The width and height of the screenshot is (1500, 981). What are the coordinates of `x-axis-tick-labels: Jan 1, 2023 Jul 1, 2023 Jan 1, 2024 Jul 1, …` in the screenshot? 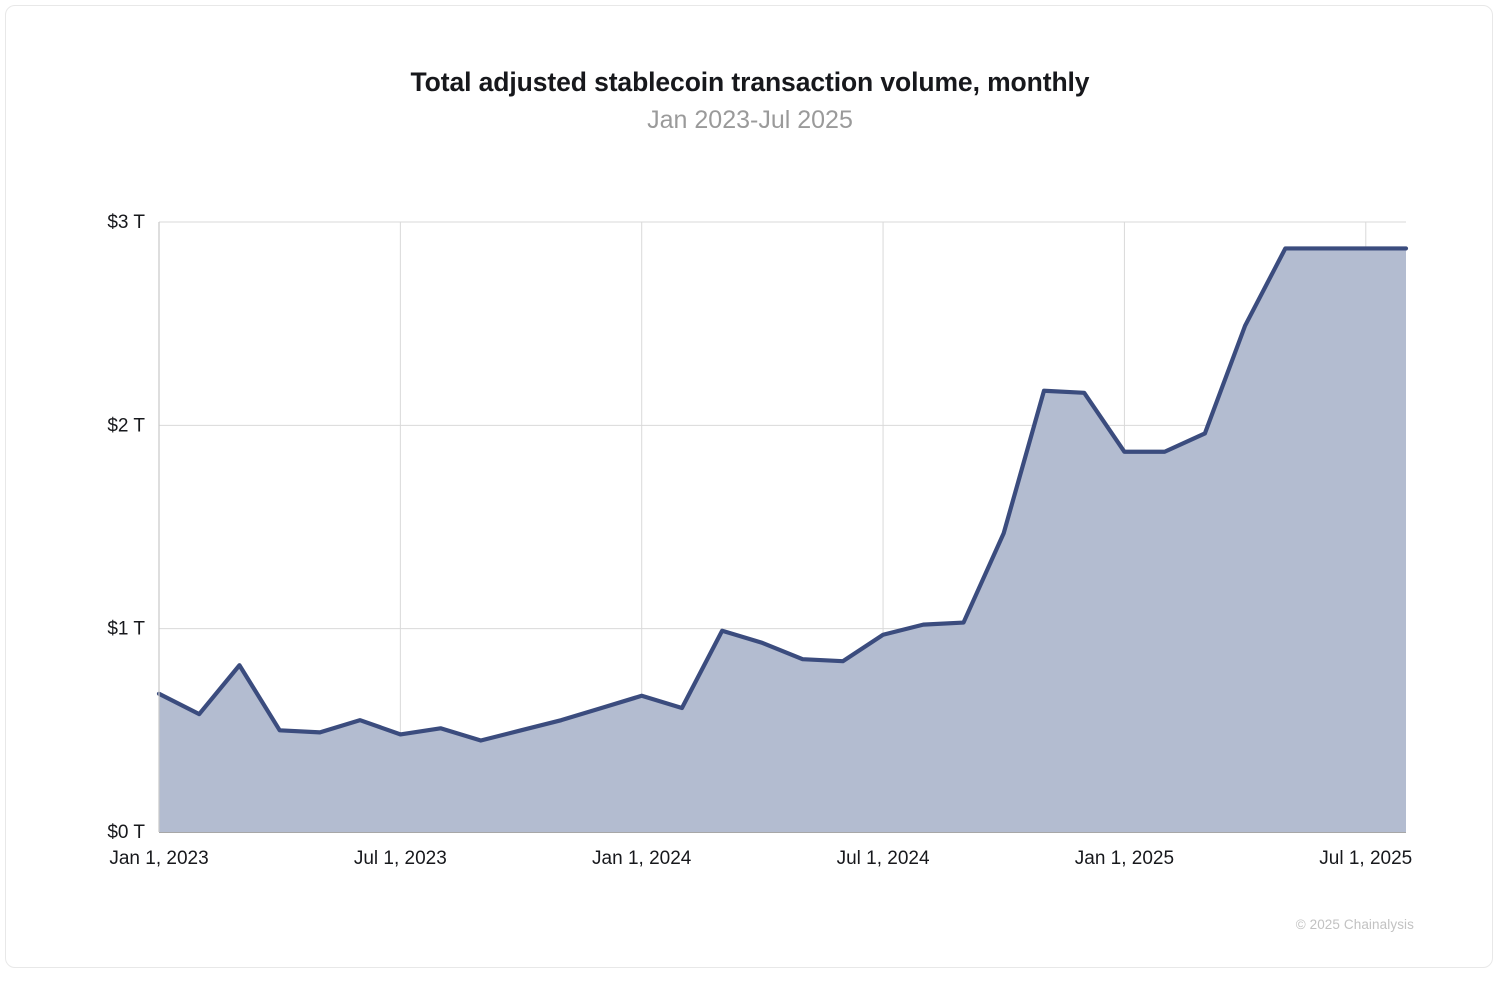 It's located at (760, 858).